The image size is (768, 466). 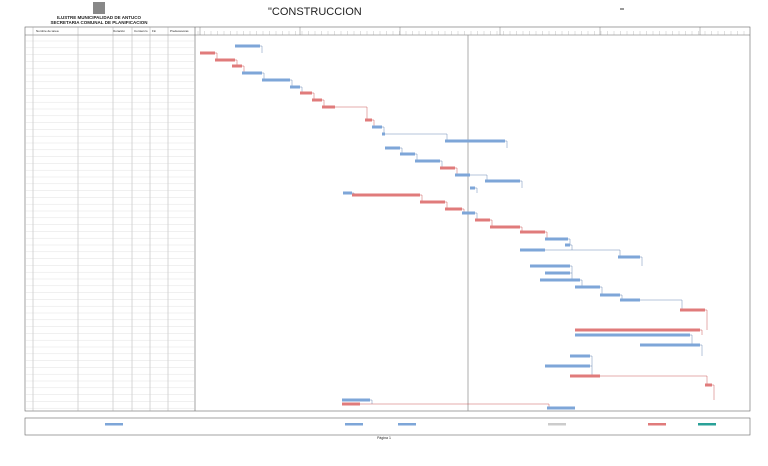 I want to click on logo, so click(x=99, y=8).